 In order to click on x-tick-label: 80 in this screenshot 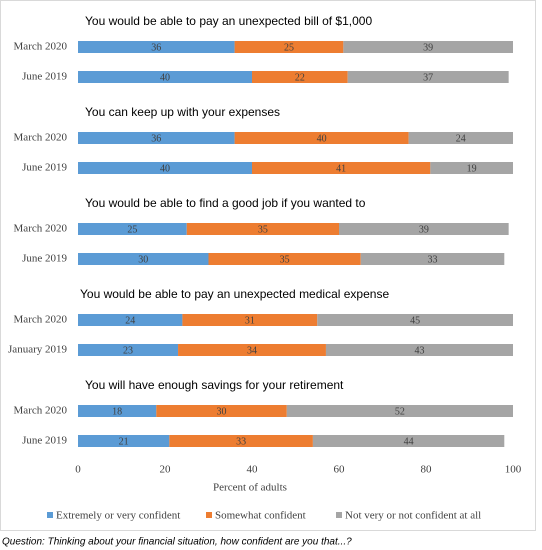, I will do `click(427, 470)`.